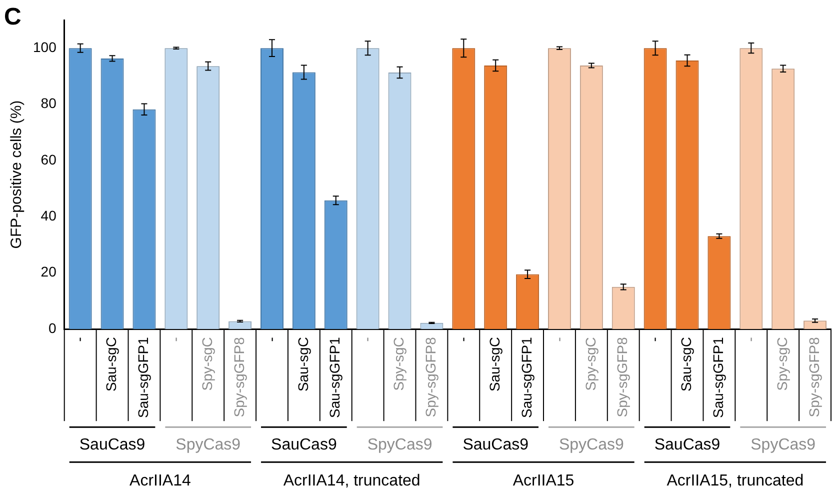 This screenshot has width=840, height=498. I want to click on text: AcrIIA14, truncated, so click(351, 481).